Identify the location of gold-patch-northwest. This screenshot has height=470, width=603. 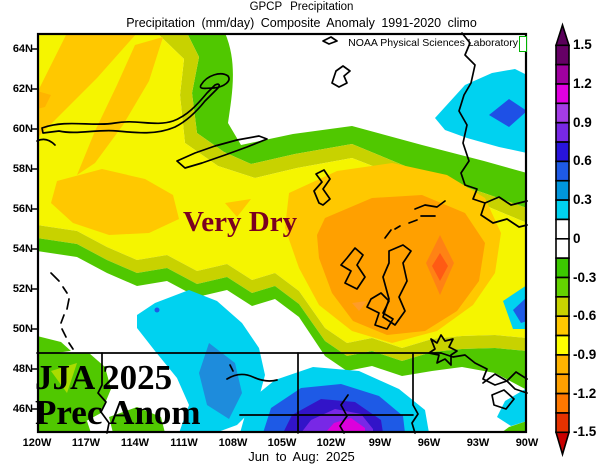
(87, 85).